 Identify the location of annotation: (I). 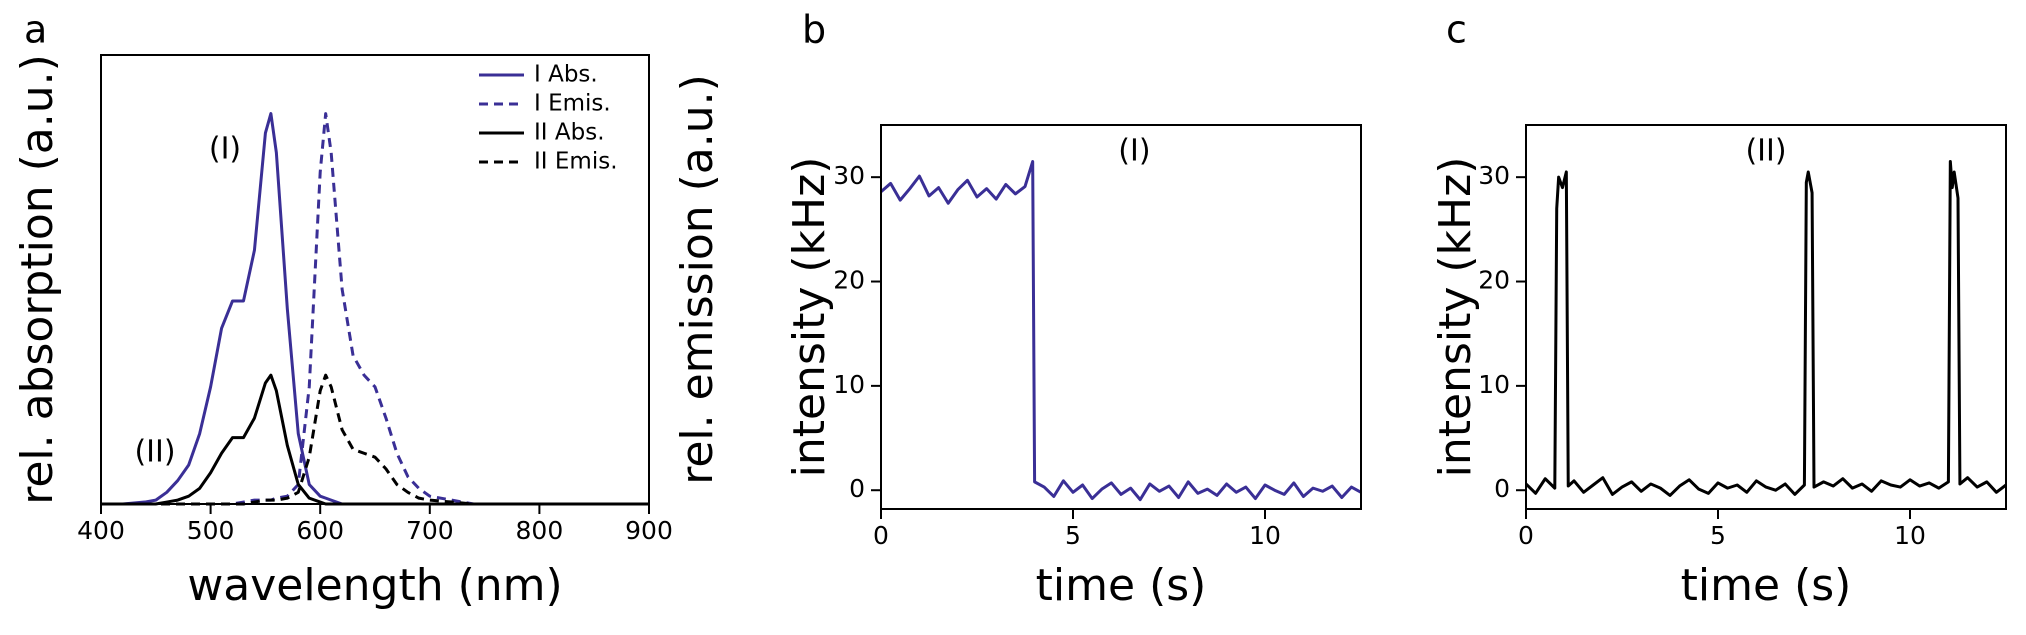
(225, 149).